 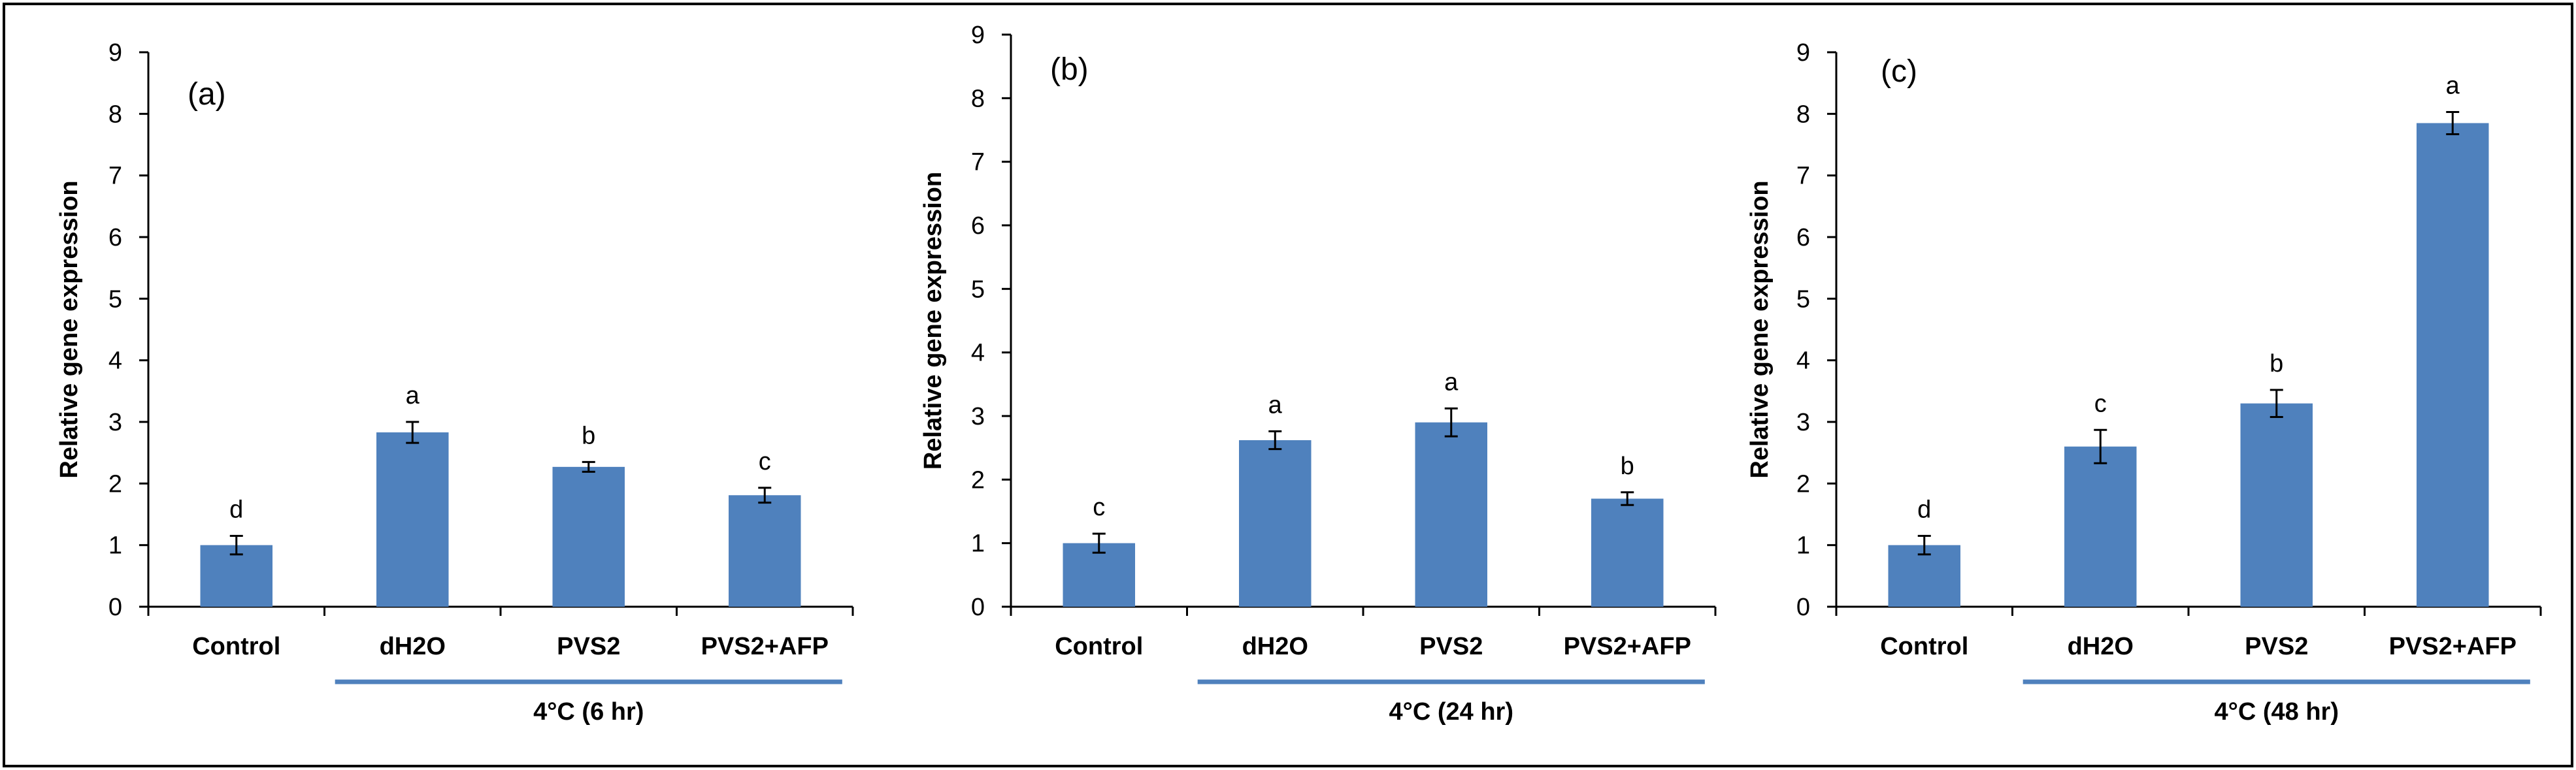 I want to click on group-label: 4°C (24 hr), so click(x=1451, y=712).